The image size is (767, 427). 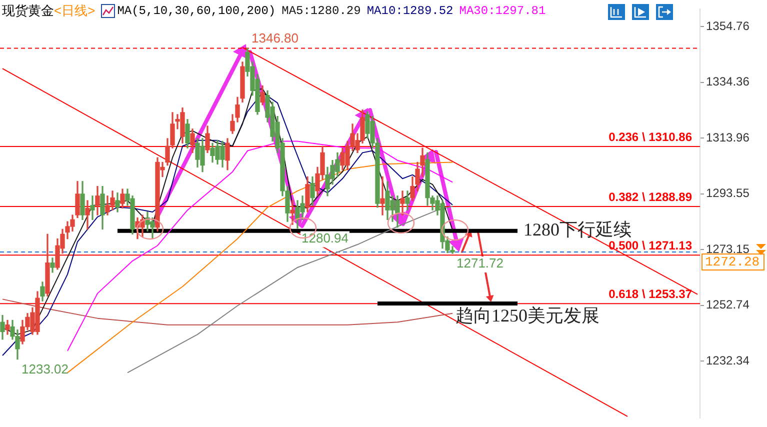 I want to click on text: MA5:1280.29, so click(x=321, y=11).